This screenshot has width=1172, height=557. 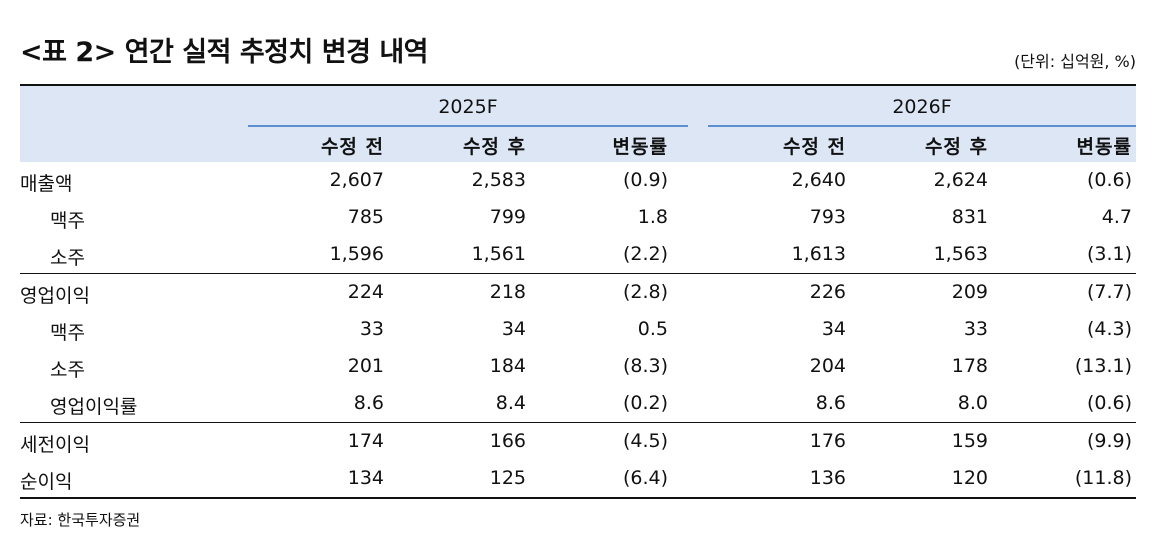 I want to click on page-title: <표 2> 연간 실적 추정치 변경 내역, so click(x=224, y=52).